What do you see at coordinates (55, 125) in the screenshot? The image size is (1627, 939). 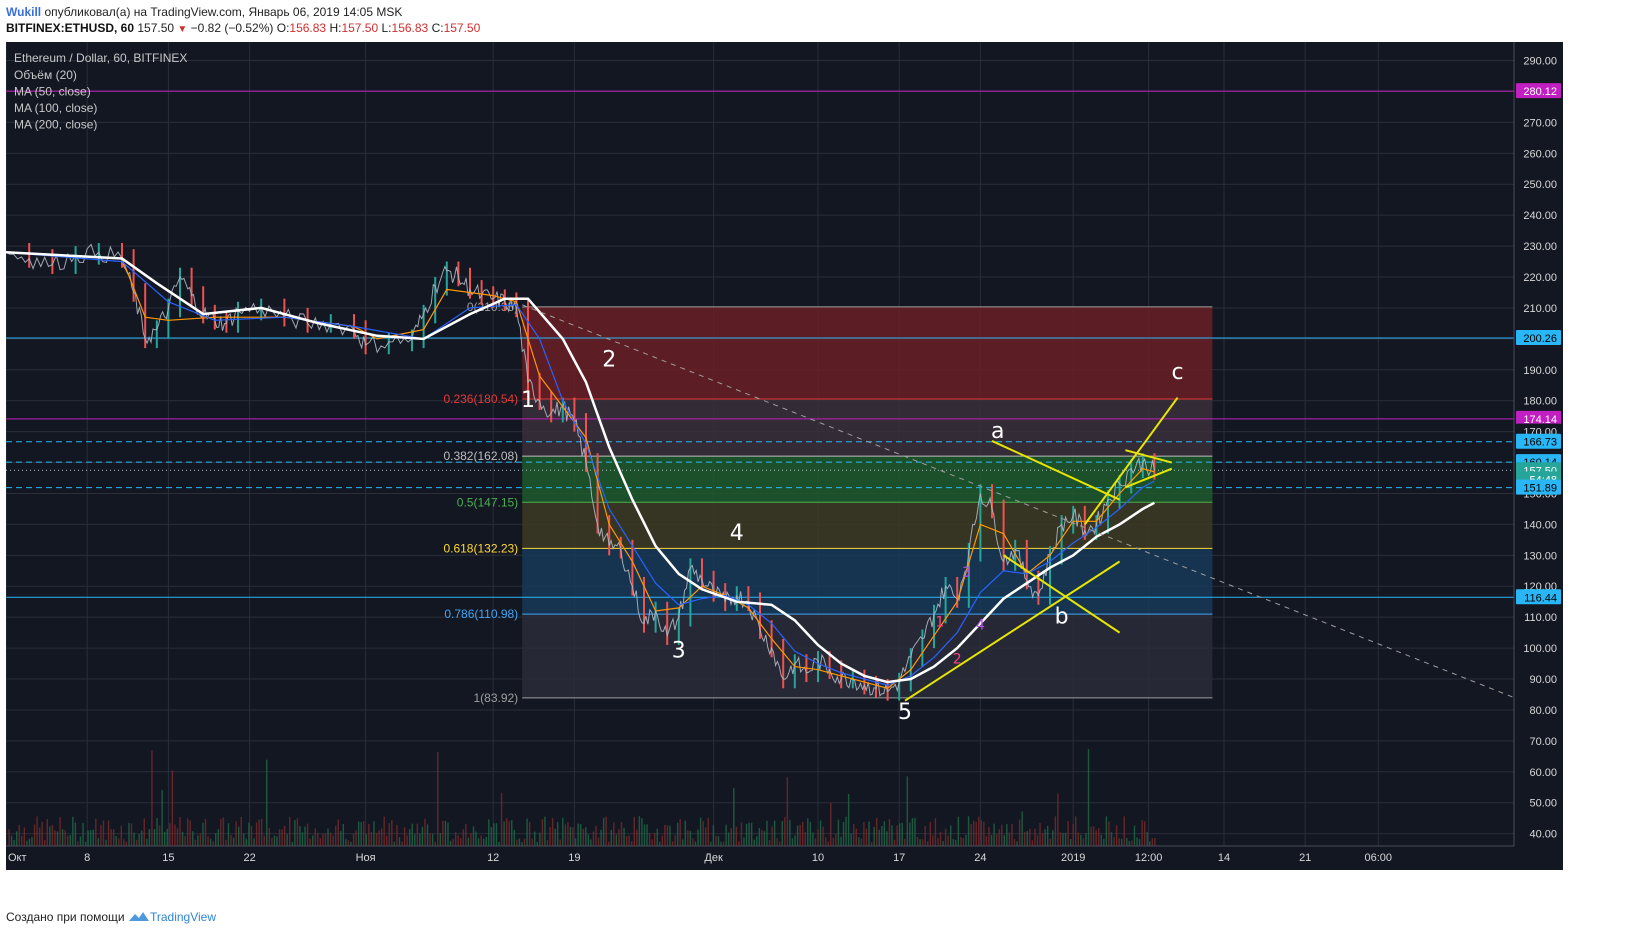 I see `legend-entry: MA (200, close)` at bounding box center [55, 125].